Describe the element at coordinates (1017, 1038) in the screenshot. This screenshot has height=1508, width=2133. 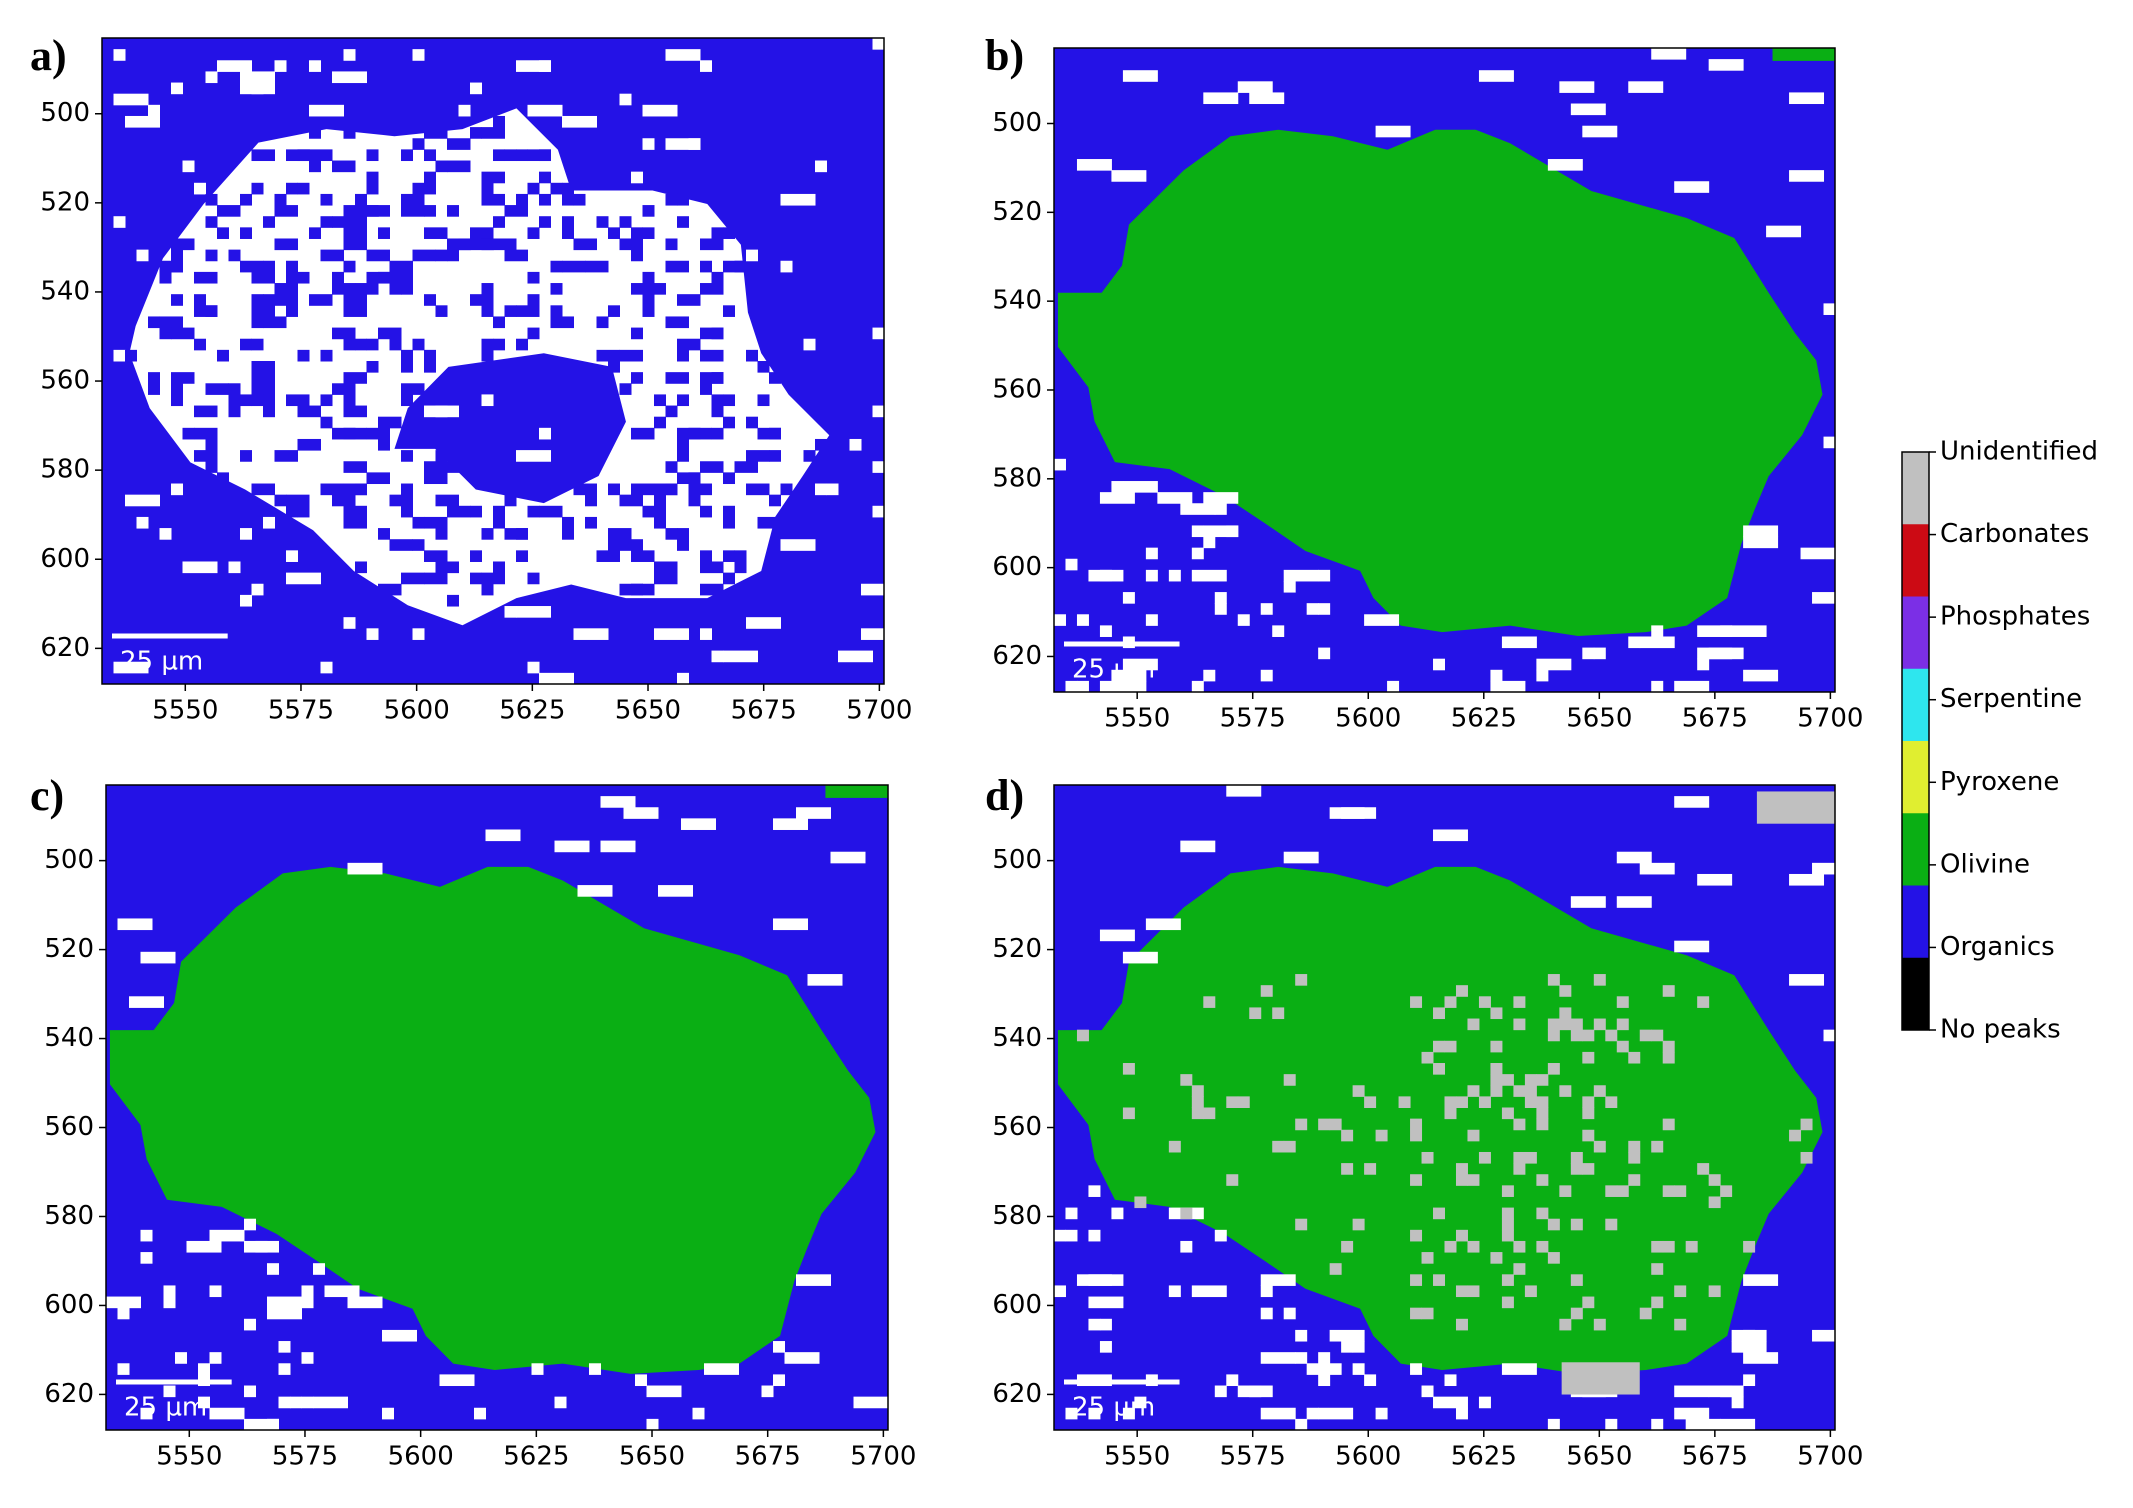
I see `y-tick-label: 540` at that location.